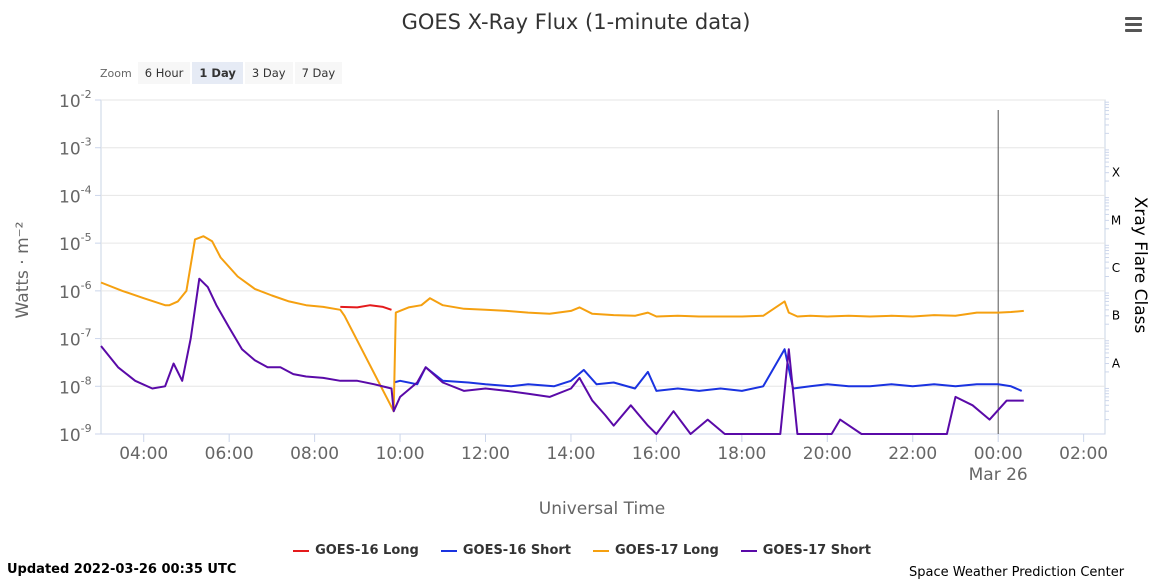 The height and width of the screenshot is (587, 1164). Describe the element at coordinates (805, 550) in the screenshot. I see `legend-item-goes17-short: GOES-17 Short` at that location.